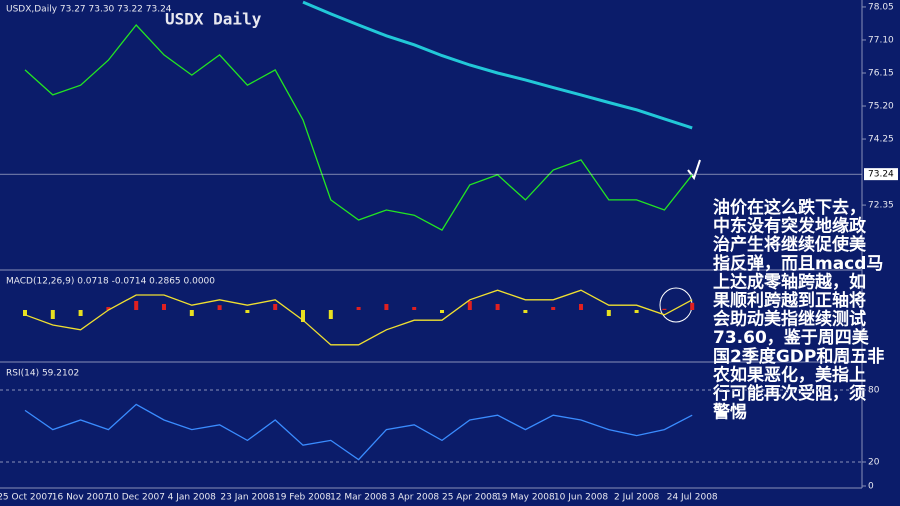  Describe the element at coordinates (414, 498) in the screenshot. I see `x-tick-label: 3 Apr 2008` at that location.